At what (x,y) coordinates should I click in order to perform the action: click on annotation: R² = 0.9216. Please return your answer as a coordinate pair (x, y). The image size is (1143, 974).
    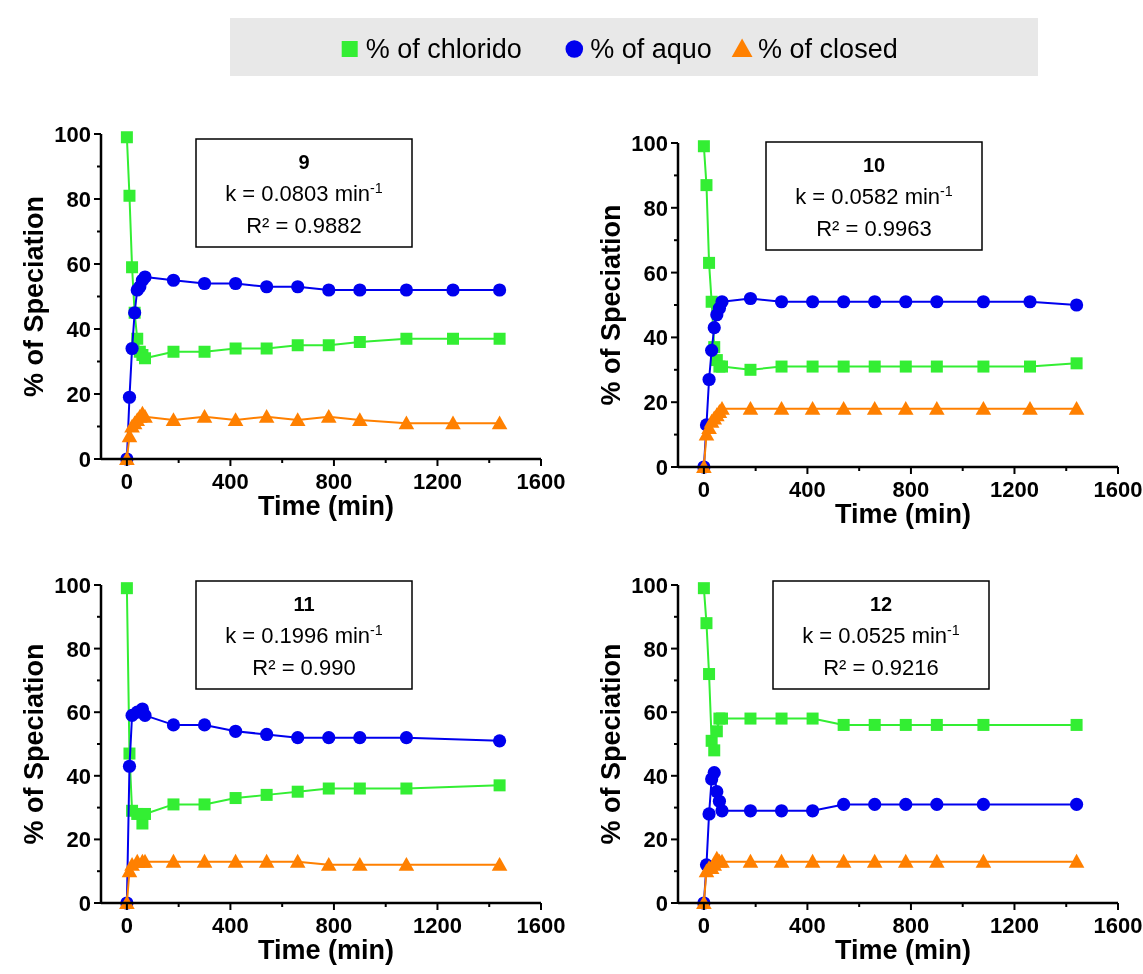
    Looking at the image, I should click on (881, 667).